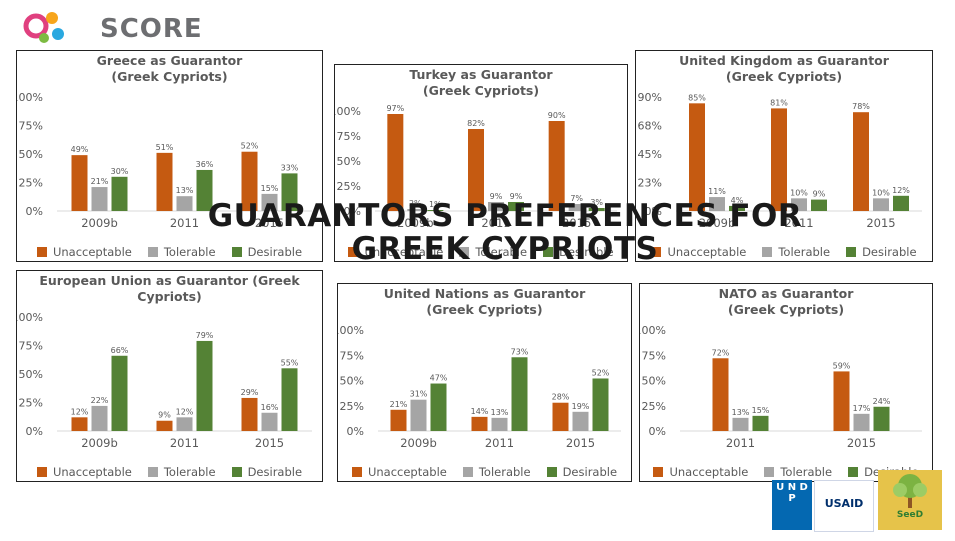  I want to click on data-label: 29%, so click(250, 392).